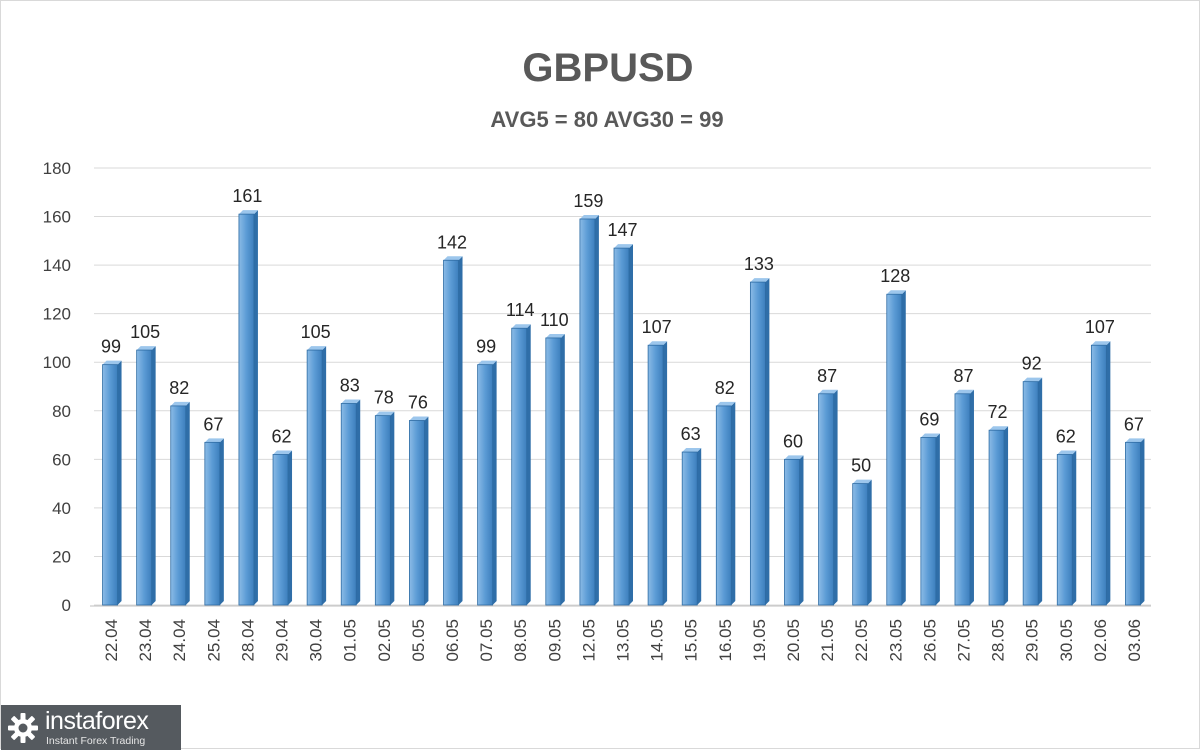  I want to click on data-label: 142, so click(452, 242).